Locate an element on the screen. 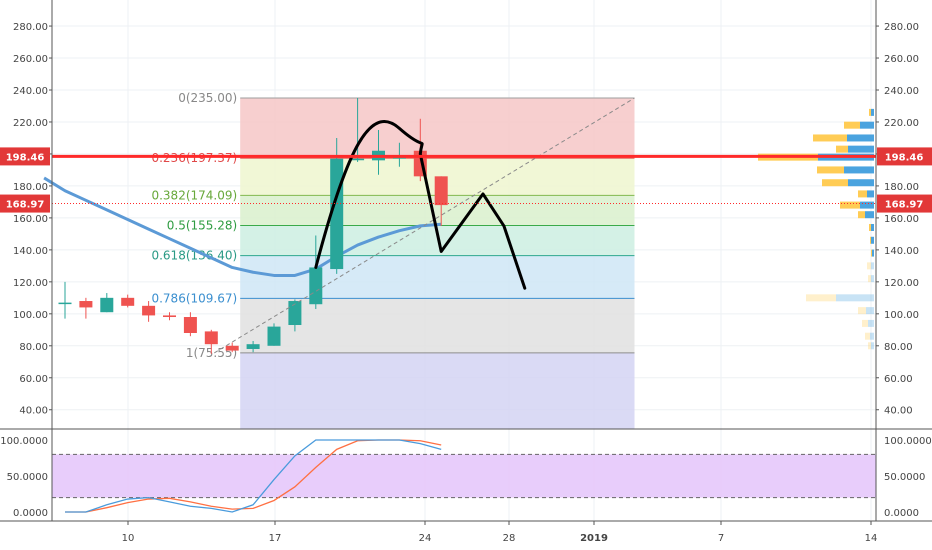 Image resolution: width=932 pixels, height=550 pixels. price-tag-left: 168.97 is located at coordinates (25, 205).